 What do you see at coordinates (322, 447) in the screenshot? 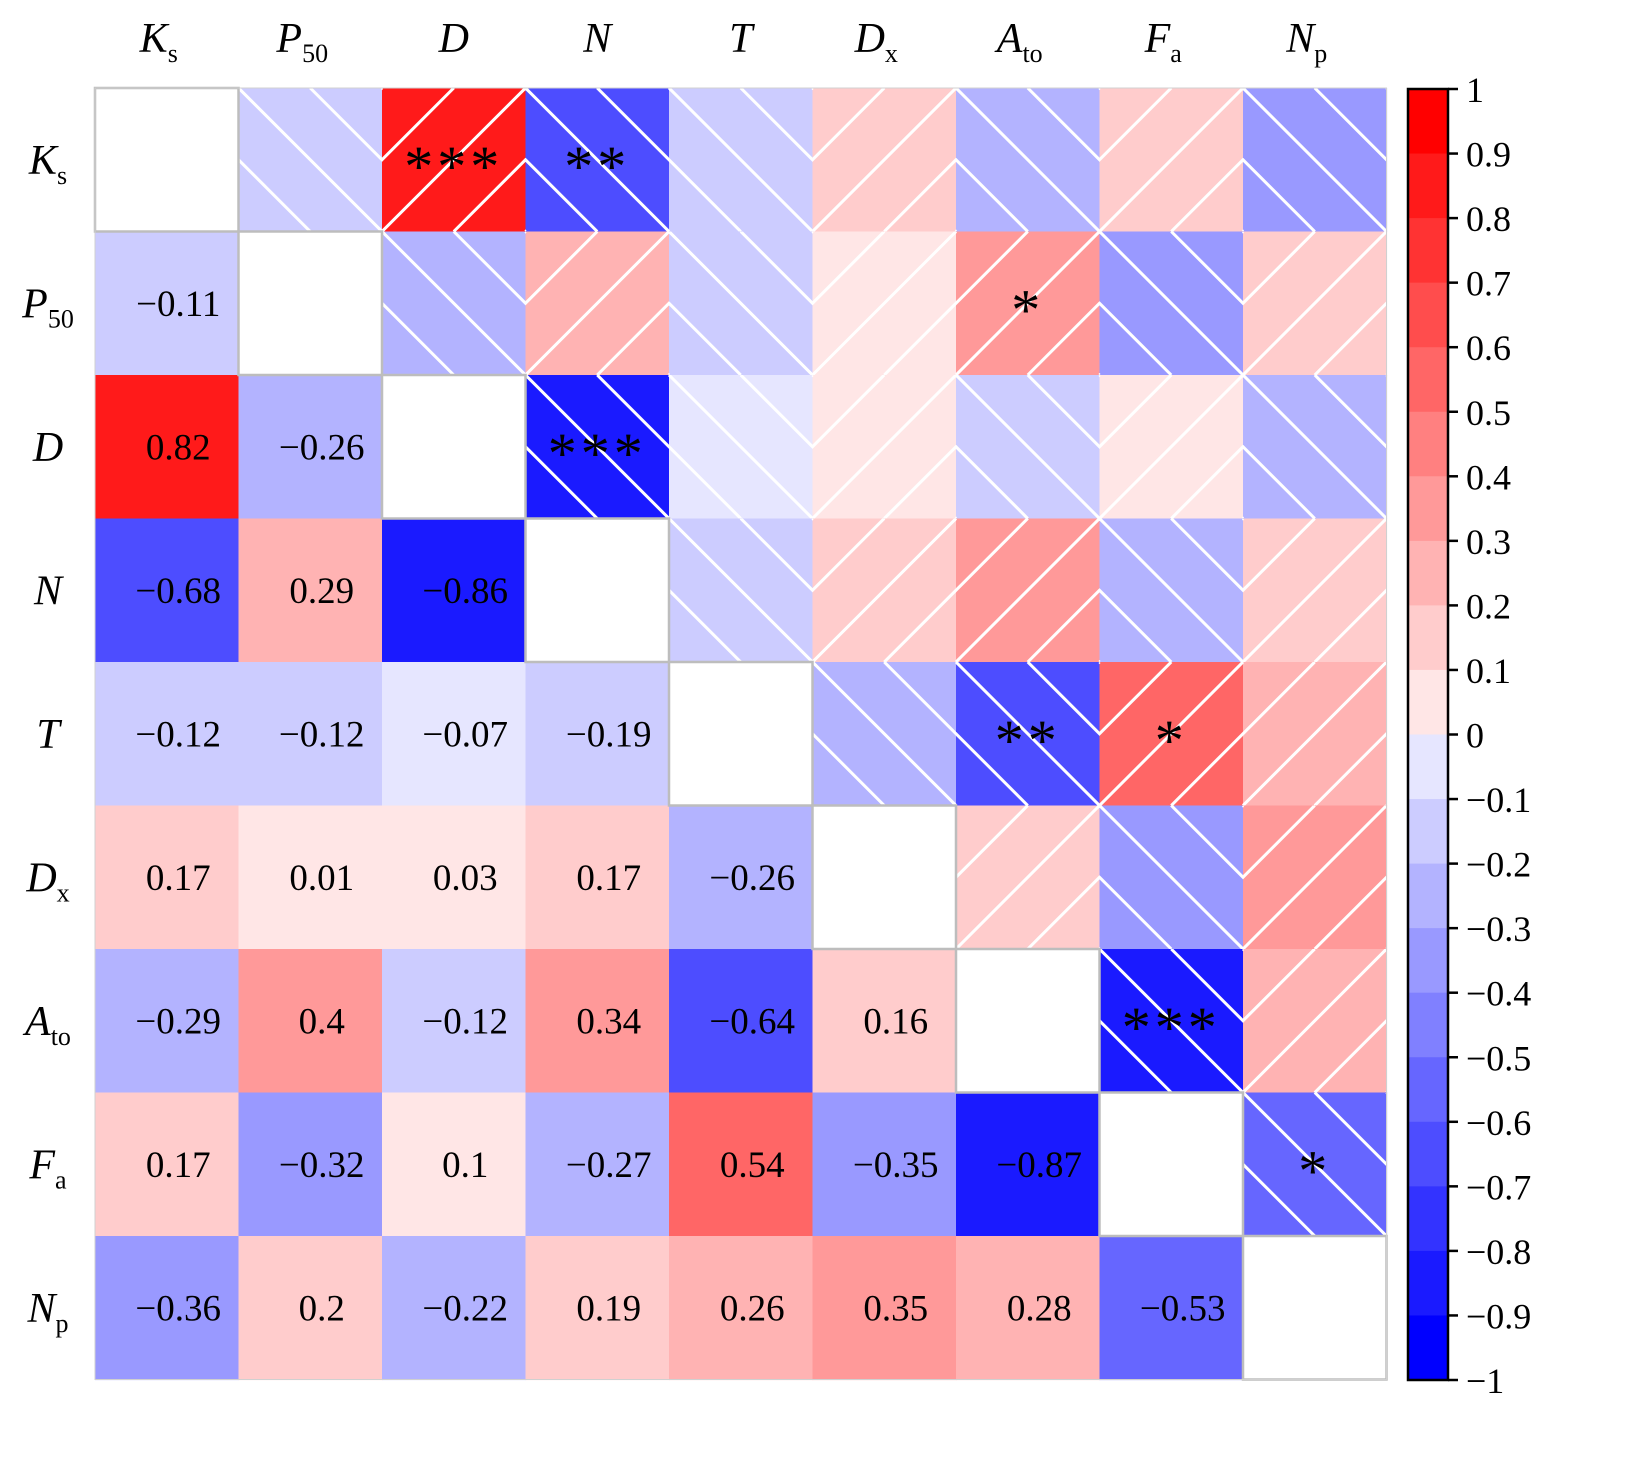
I see `cell-value: −0.26` at bounding box center [322, 447].